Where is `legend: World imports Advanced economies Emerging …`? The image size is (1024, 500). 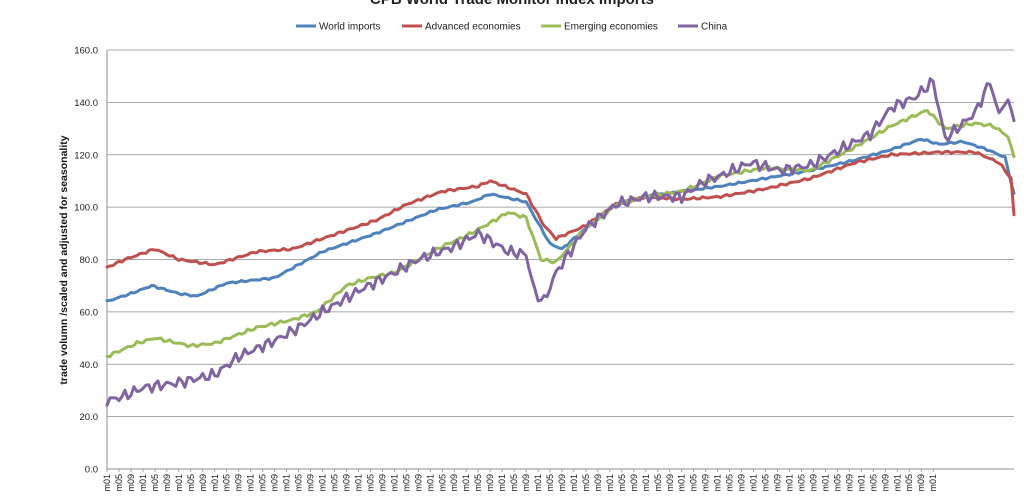 legend: World imports Advanced economies Emerging … is located at coordinates (512, 27).